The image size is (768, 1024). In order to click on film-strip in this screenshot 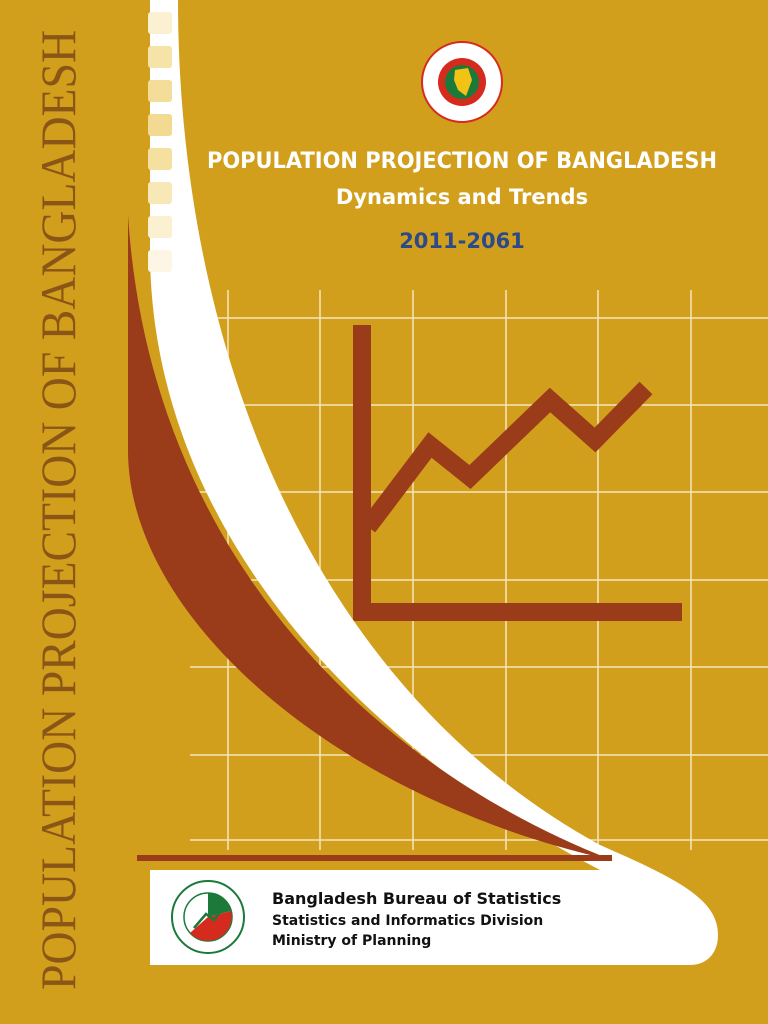, I will do `click(160, 142)`.